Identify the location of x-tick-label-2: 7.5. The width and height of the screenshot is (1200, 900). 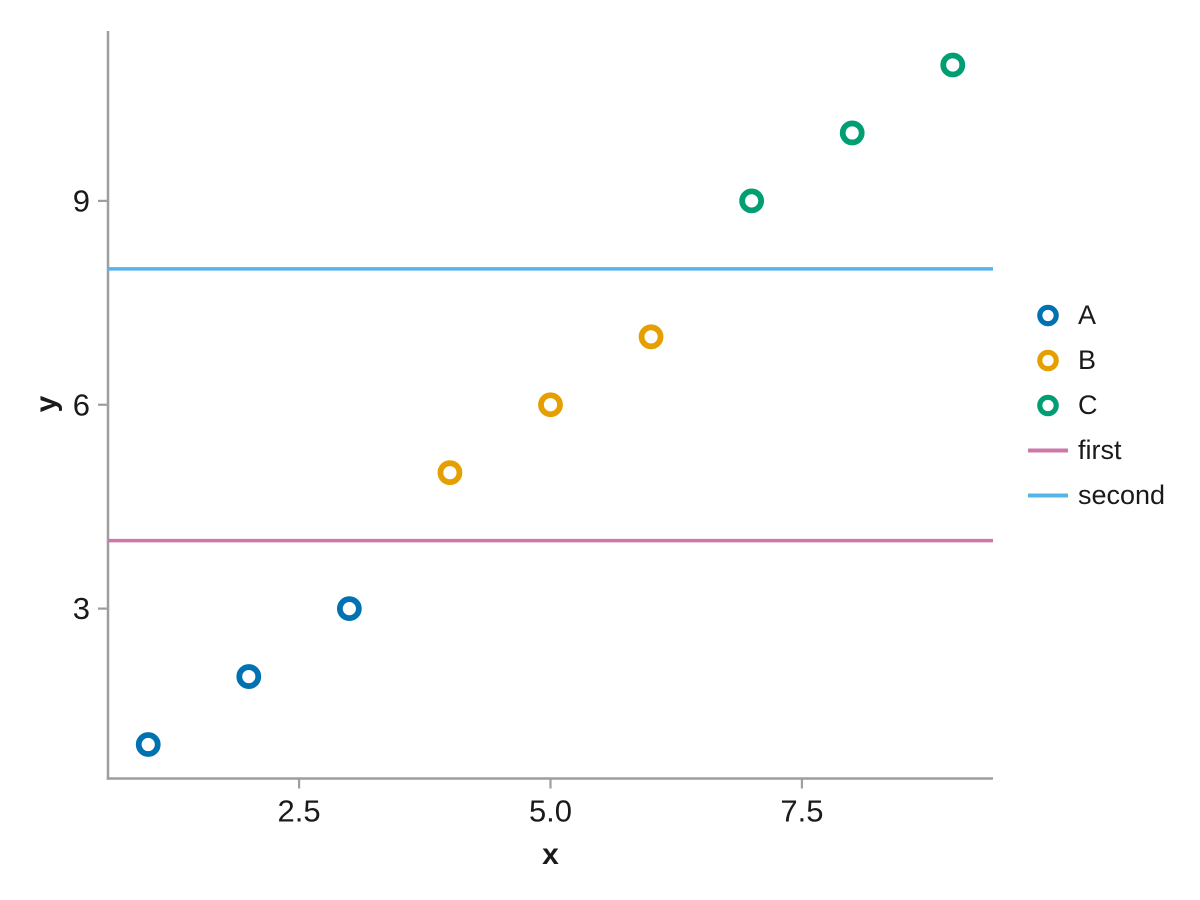
(801, 811).